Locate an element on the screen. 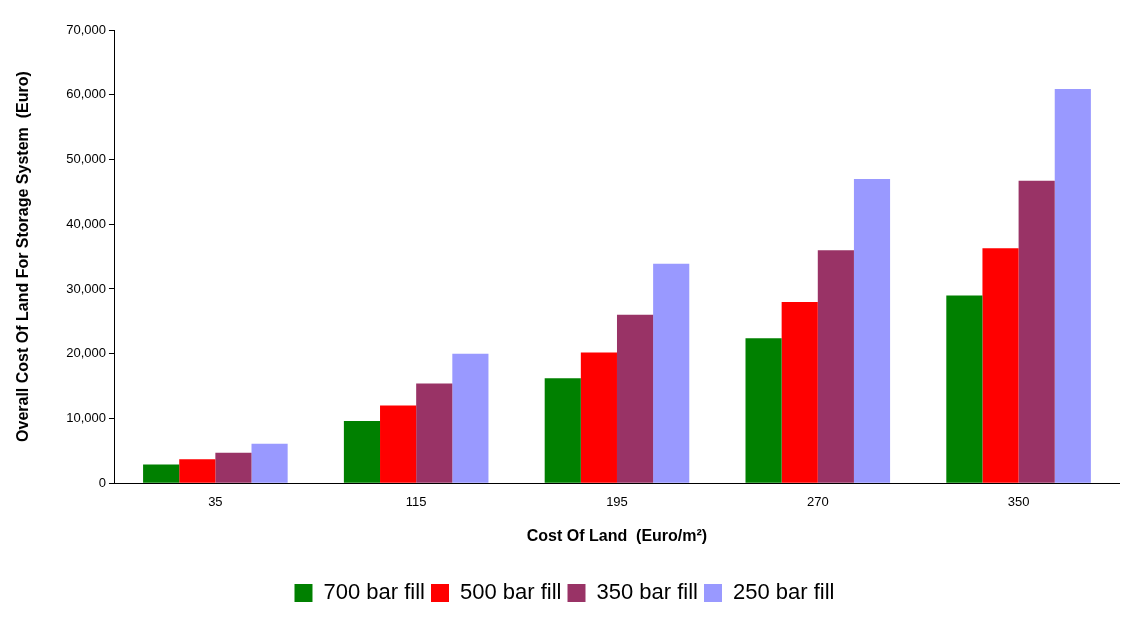  y-tick-label: 10,000 is located at coordinates (86, 418).